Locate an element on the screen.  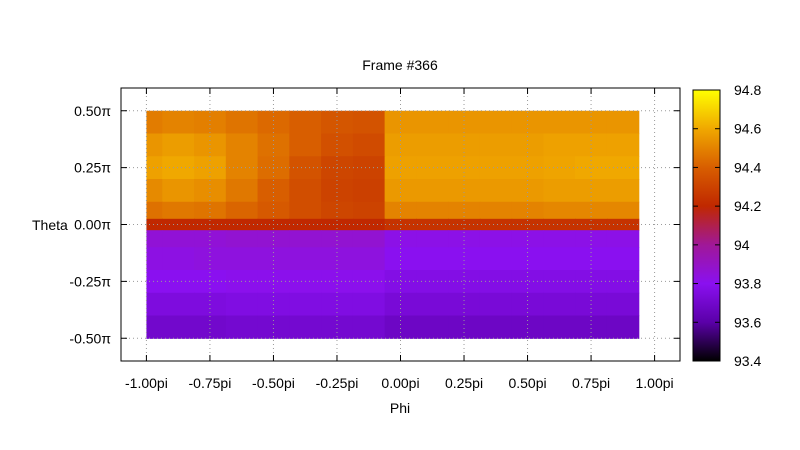
chart-title: Frame #366 is located at coordinates (400, 65).